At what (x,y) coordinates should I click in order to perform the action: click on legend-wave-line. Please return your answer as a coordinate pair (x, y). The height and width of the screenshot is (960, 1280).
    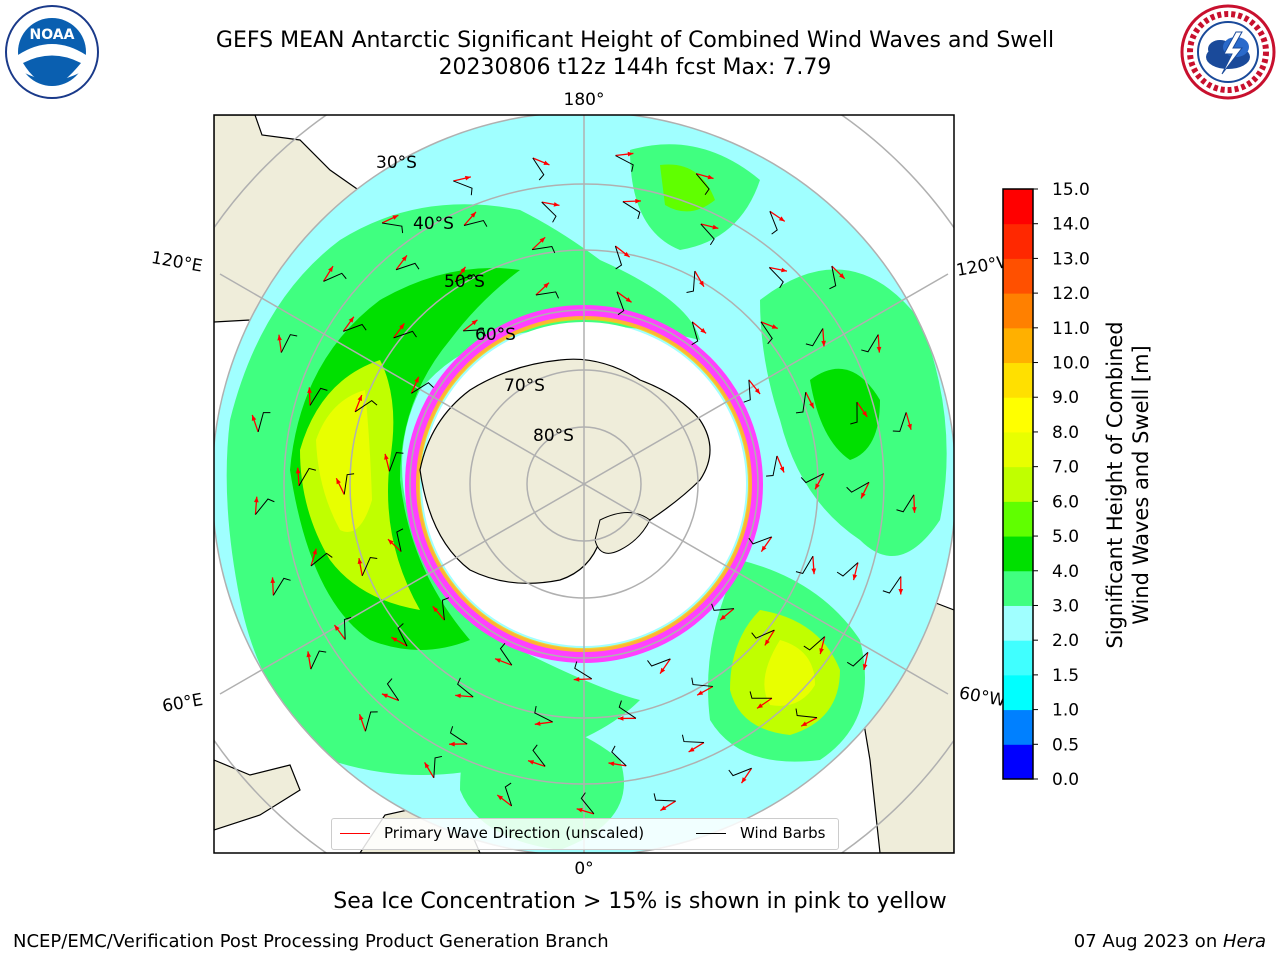
    Looking at the image, I should click on (355, 833).